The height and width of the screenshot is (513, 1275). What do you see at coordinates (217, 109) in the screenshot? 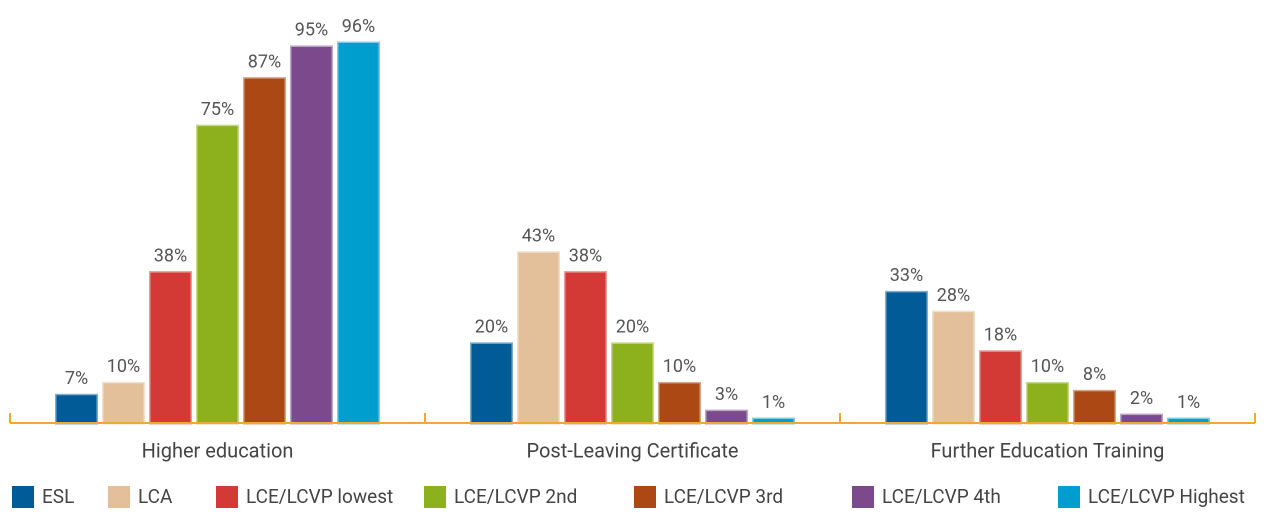
I see `value-label: 75%` at bounding box center [217, 109].